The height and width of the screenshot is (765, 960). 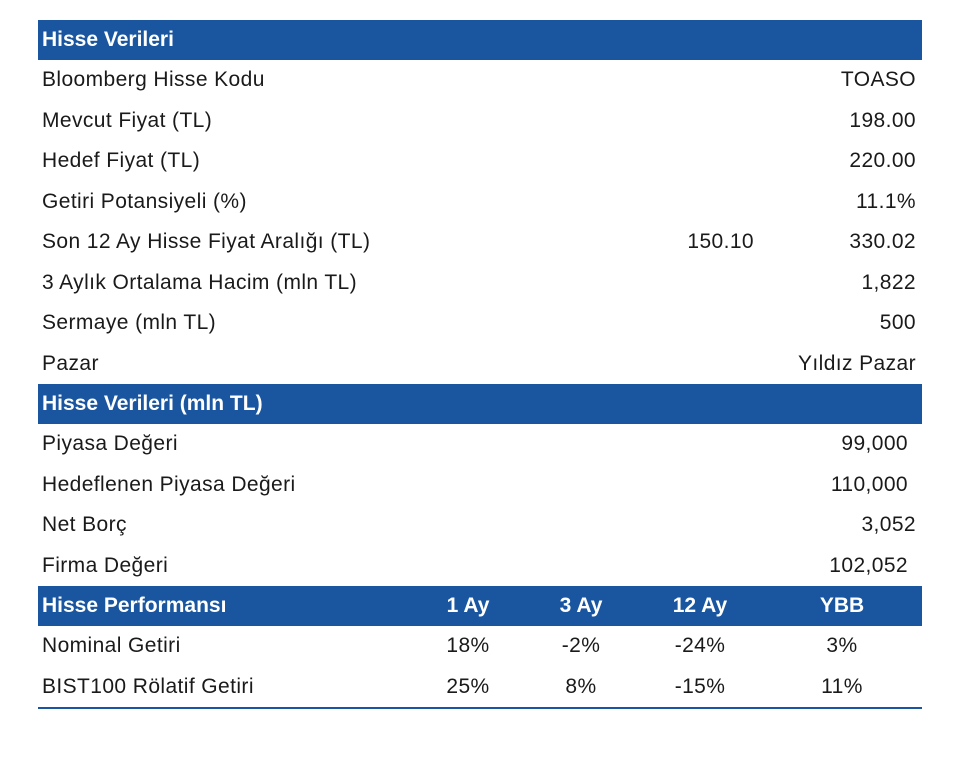 What do you see at coordinates (480, 485) in the screenshot?
I see `table-row-target-market-cap: Hedeflenen Piyasa Değeri 110,000` at bounding box center [480, 485].